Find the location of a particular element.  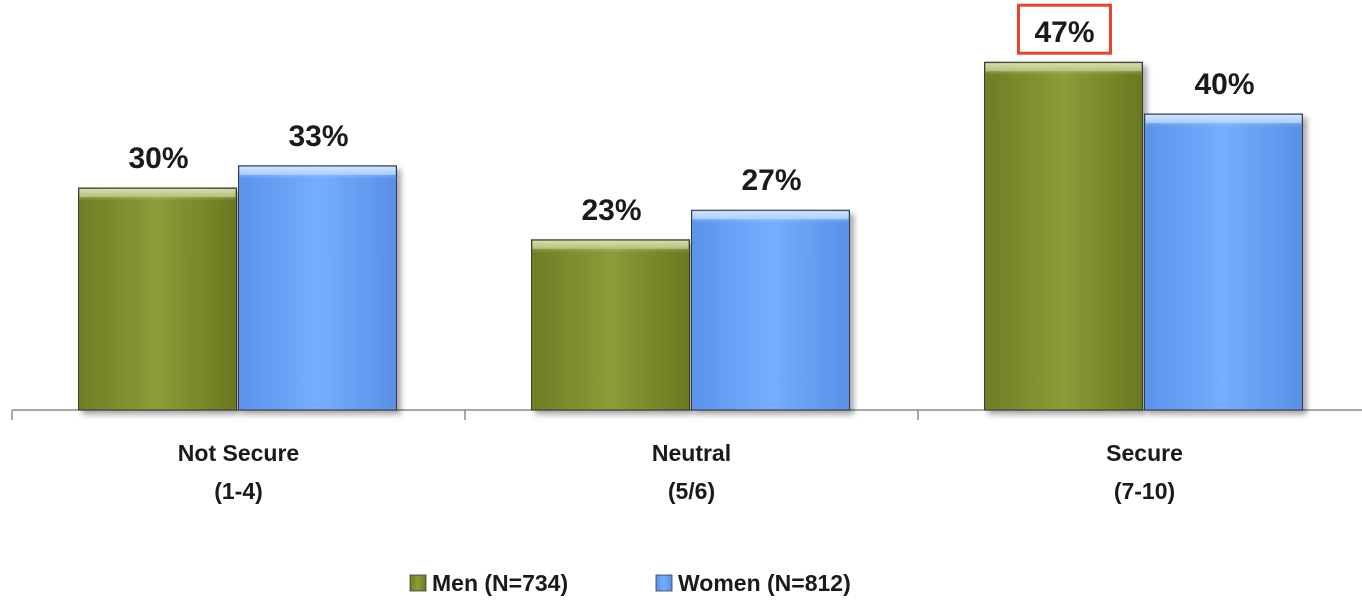

highlight-box is located at coordinates (1064, 29).